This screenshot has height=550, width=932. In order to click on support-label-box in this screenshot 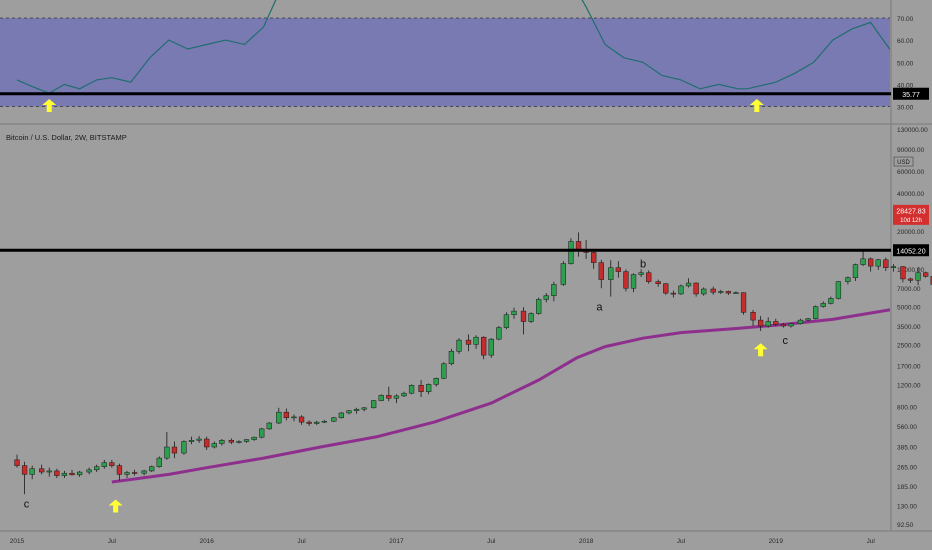, I will do `click(911, 250)`.